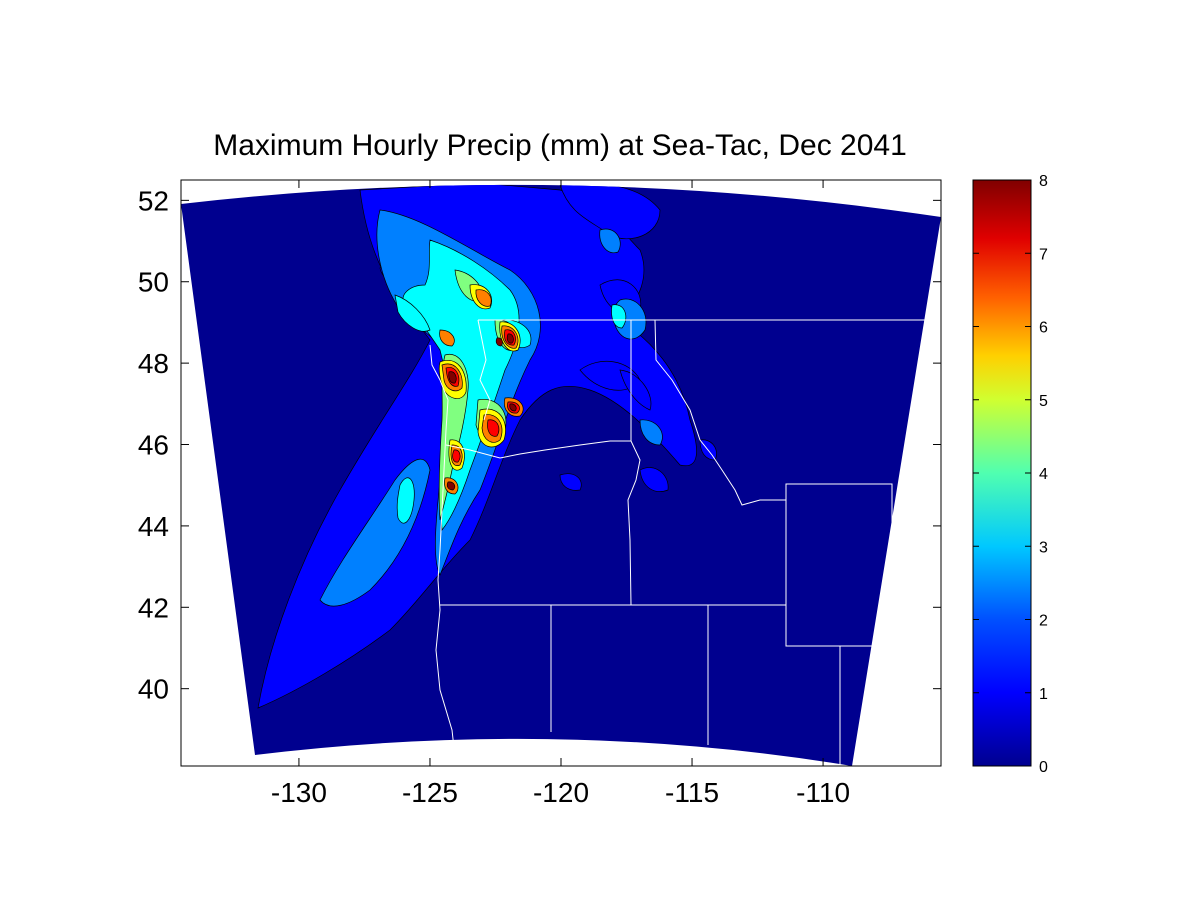  Describe the element at coordinates (430, 792) in the screenshot. I see `x-tick-label: -125` at that location.